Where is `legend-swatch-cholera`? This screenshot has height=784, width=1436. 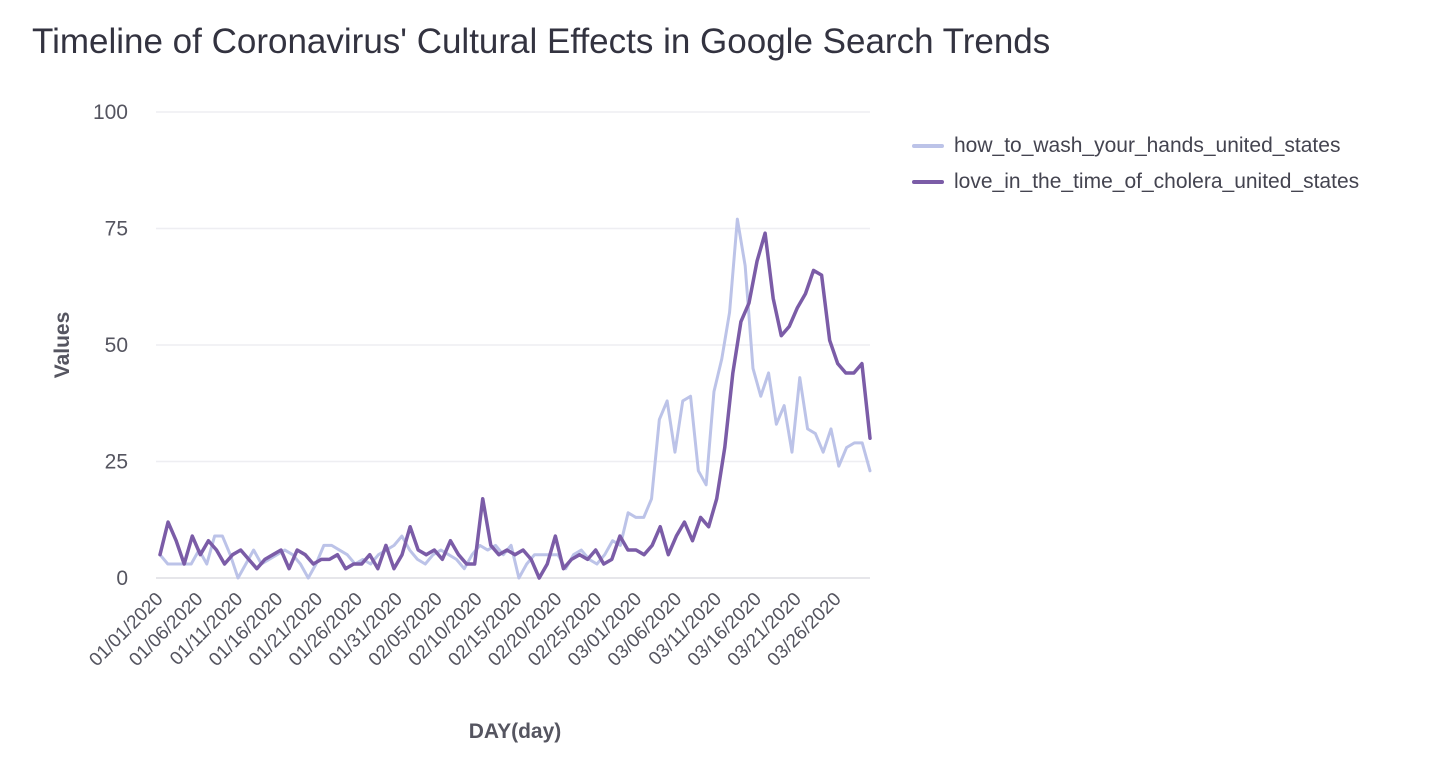 legend-swatch-cholera is located at coordinates (928, 182).